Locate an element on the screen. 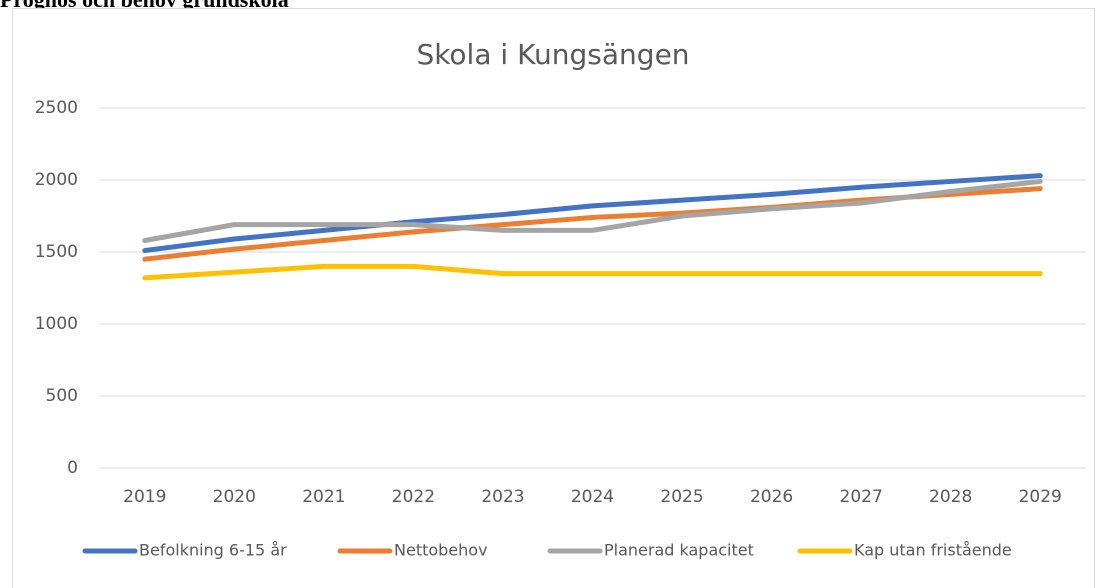  y-tick-label: 2500 is located at coordinates (56, 108).